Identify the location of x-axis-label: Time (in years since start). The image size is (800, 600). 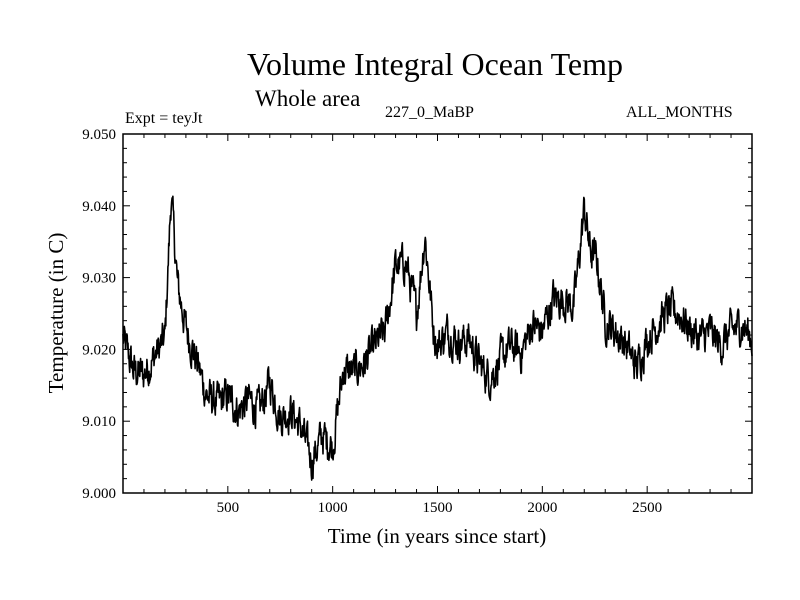
(437, 536).